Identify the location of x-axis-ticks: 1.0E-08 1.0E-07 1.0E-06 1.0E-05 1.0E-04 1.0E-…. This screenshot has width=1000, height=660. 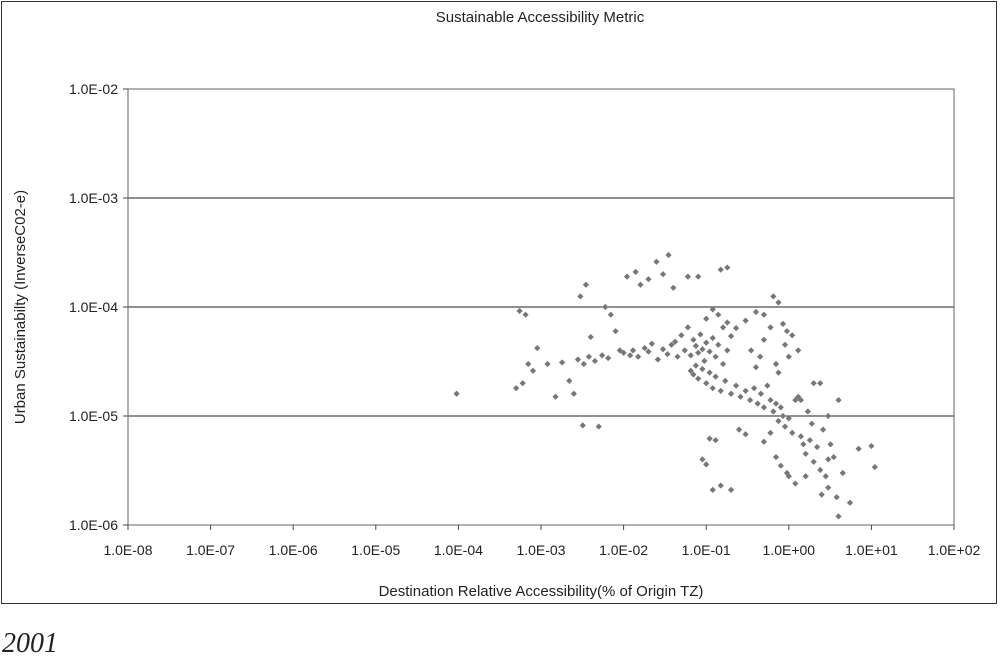
(541, 541).